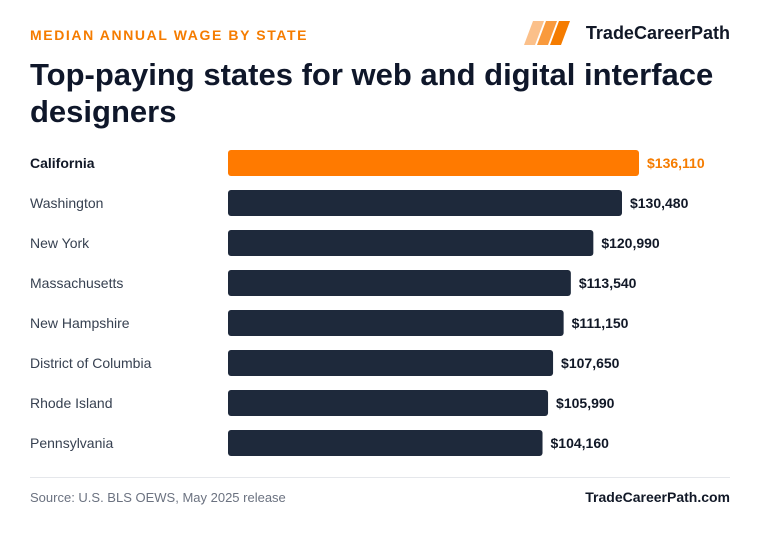 The width and height of the screenshot is (760, 534). What do you see at coordinates (608, 283) in the screenshot?
I see `value-label: $113,540` at bounding box center [608, 283].